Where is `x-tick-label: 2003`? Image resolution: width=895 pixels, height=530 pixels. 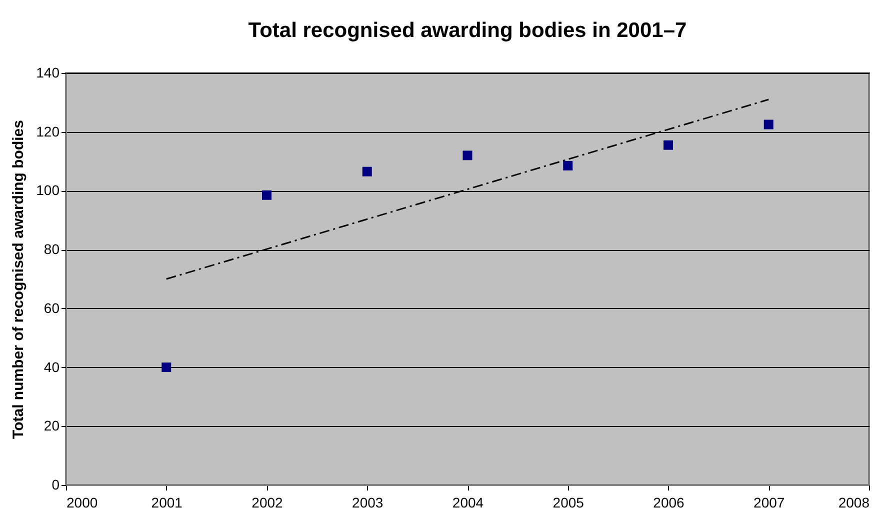 x-tick-label: 2003 is located at coordinates (368, 502).